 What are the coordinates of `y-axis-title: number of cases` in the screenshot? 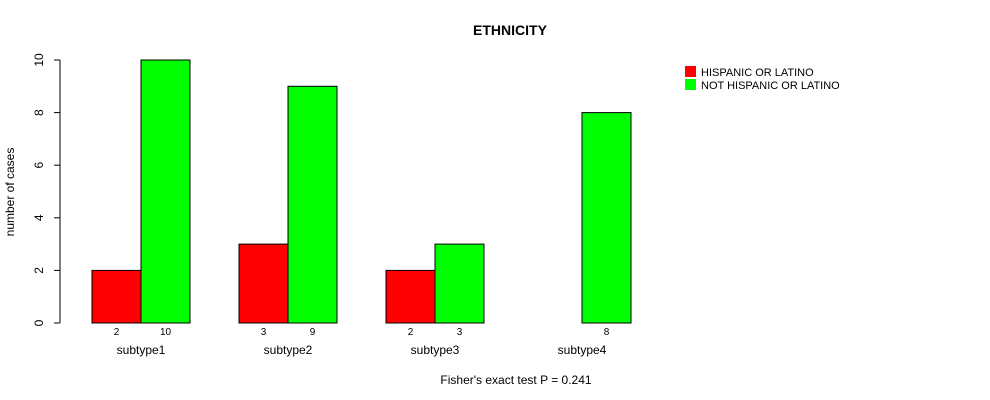 It's located at (10, 192).